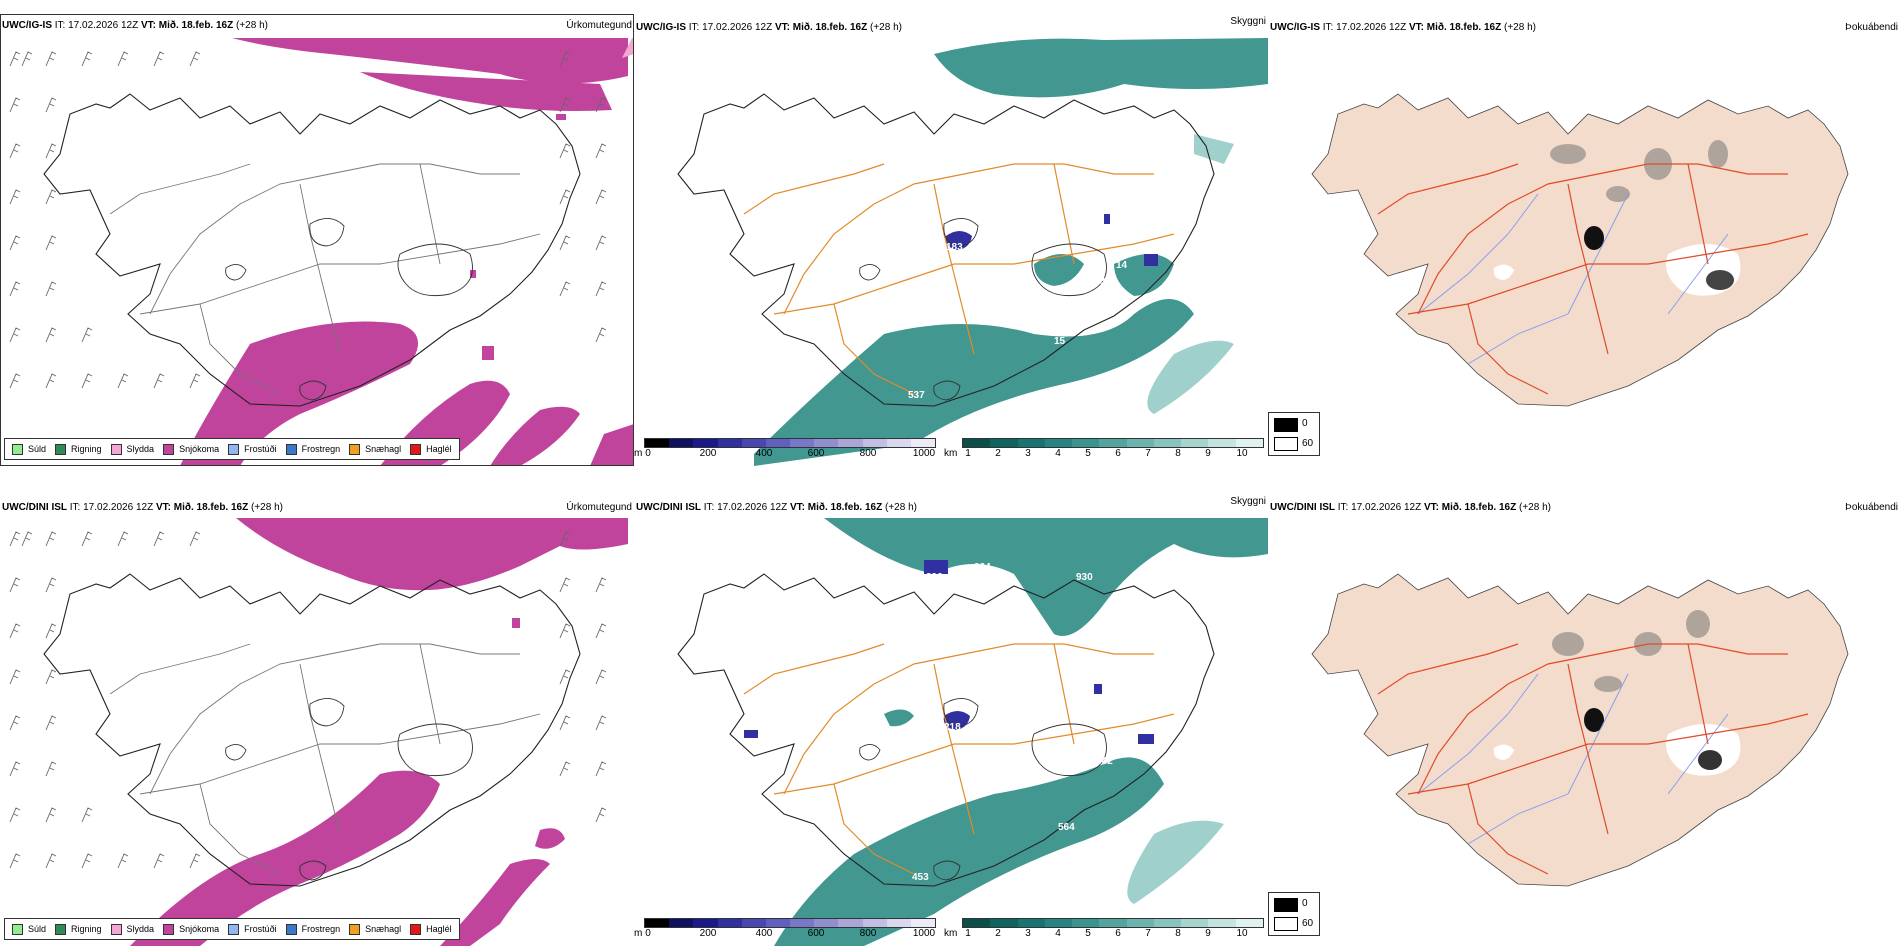 Image resolution: width=1900 pixels, height=950 pixels. What do you see at coordinates (1208, 453) in the screenshot?
I see `colorbar-tick: 9` at bounding box center [1208, 453].